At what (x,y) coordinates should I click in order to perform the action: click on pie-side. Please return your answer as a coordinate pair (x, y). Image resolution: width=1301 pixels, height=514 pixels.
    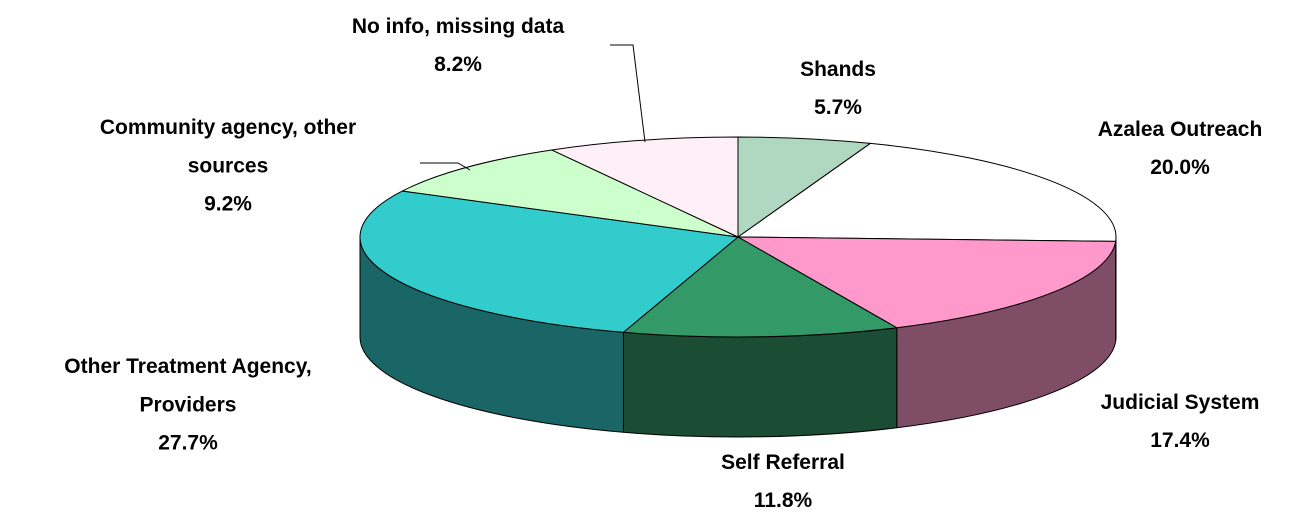
    Looking at the image, I should click on (760, 382).